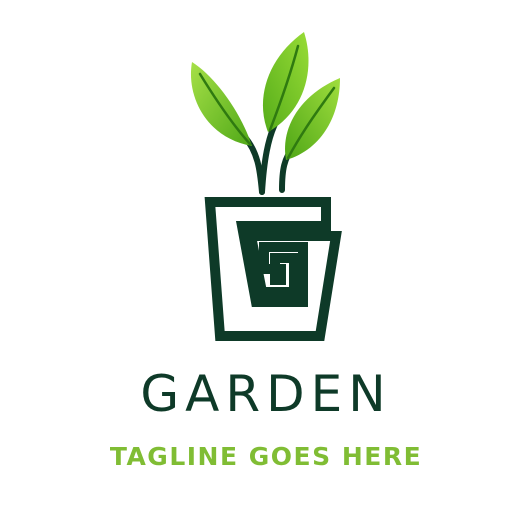 This screenshot has height=512, width=532. I want to click on center-leaf-icon, so click(285, 82).